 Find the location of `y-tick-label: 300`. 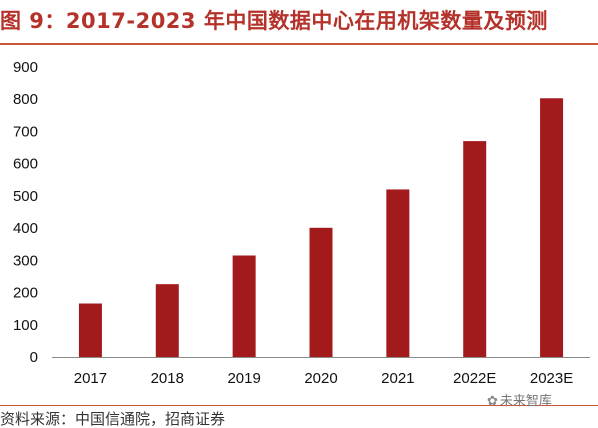

y-tick-label: 300 is located at coordinates (25, 260).